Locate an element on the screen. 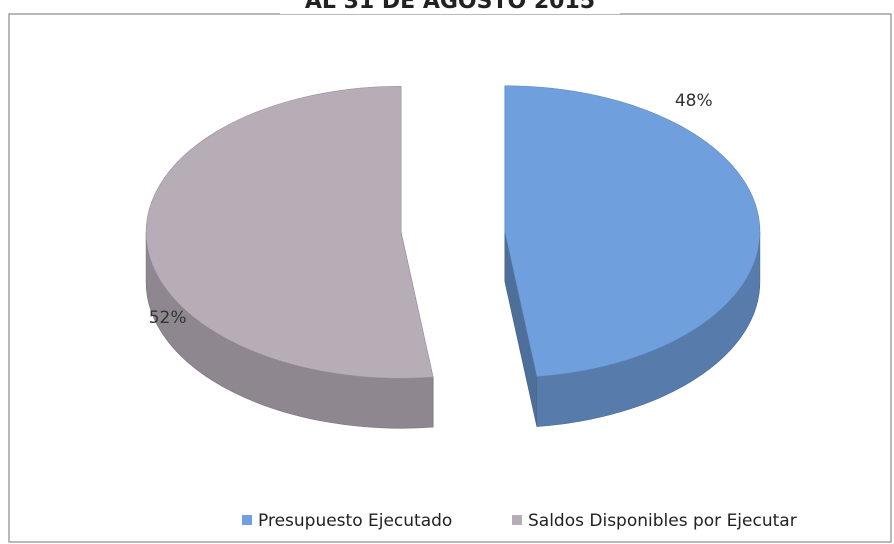 This screenshot has height=544, width=894. title-backdrop is located at coordinates (450, 7).